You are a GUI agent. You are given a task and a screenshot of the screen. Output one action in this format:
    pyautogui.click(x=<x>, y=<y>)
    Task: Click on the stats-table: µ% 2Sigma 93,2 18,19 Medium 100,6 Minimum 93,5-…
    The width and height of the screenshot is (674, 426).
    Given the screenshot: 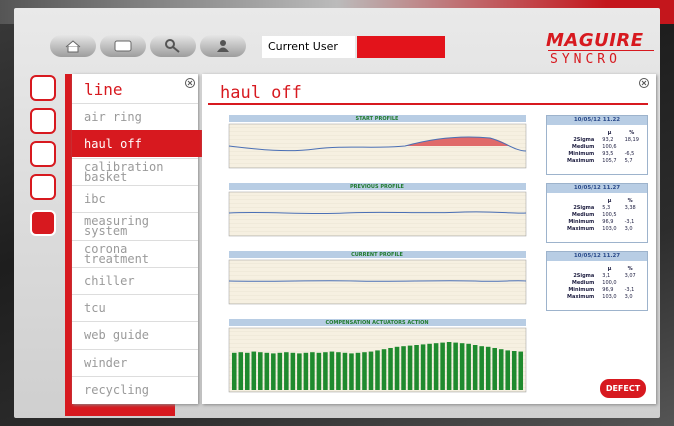 What is the action you would take?
    pyautogui.click(x=603, y=146)
    